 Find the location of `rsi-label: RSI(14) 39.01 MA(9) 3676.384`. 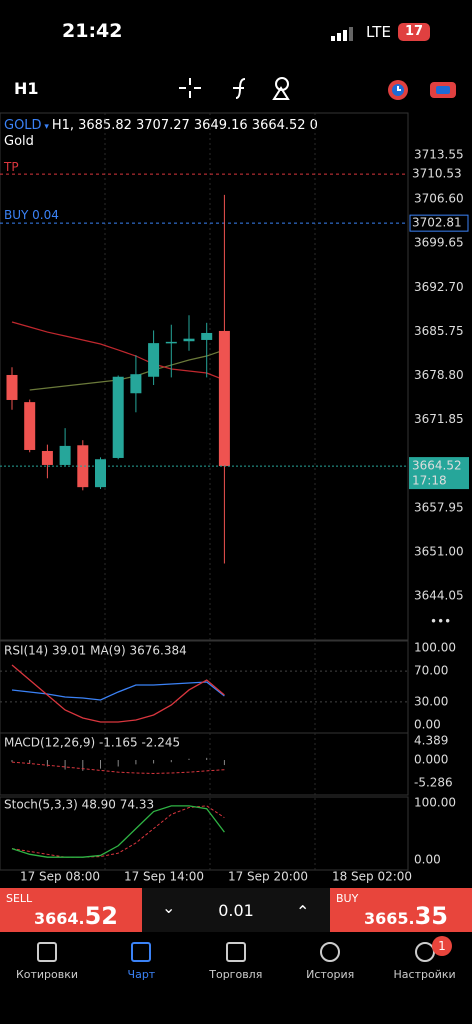

rsi-label: RSI(14) 39.01 MA(9) 3676.384 is located at coordinates (95, 651).